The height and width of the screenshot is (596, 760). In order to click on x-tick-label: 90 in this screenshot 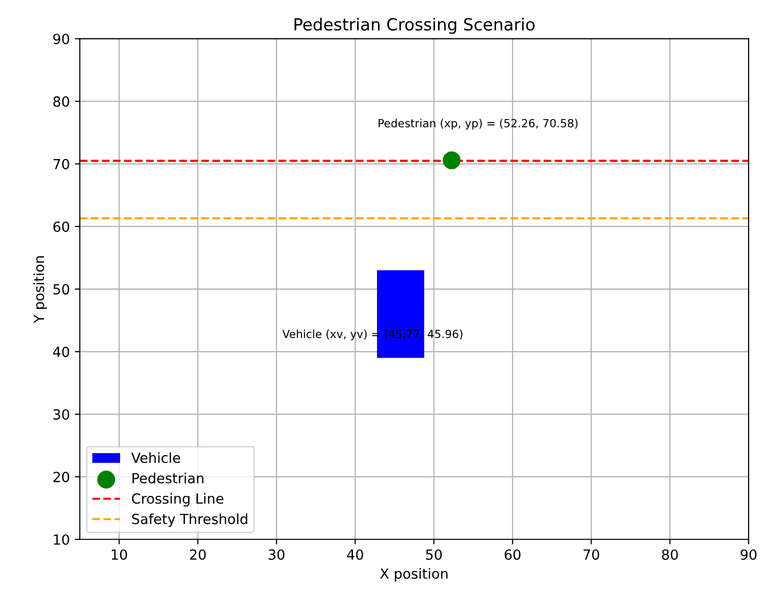, I will do `click(748, 554)`.